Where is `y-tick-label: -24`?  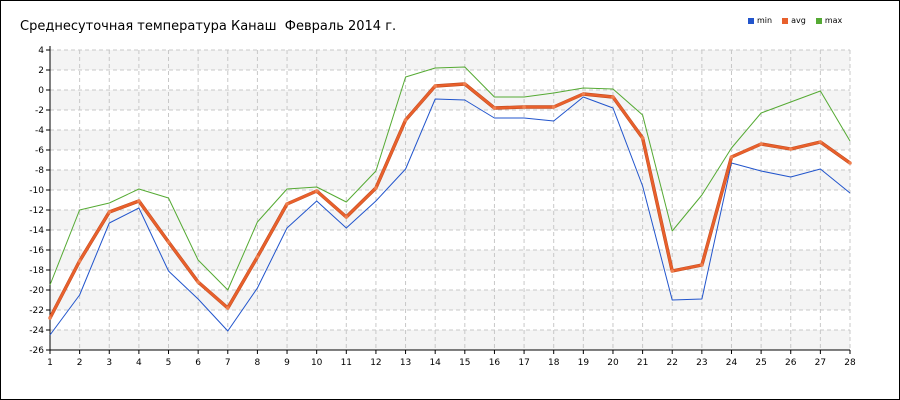
y-tick-label: -24 is located at coordinates (36, 331).